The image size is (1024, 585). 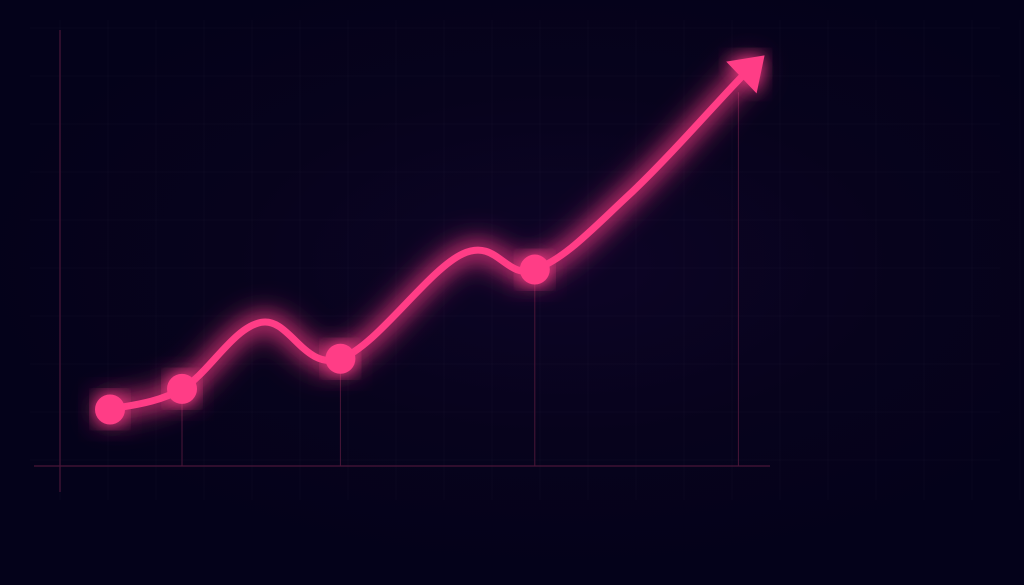 I want to click on trend-arrow-icon, so click(x=745, y=74).